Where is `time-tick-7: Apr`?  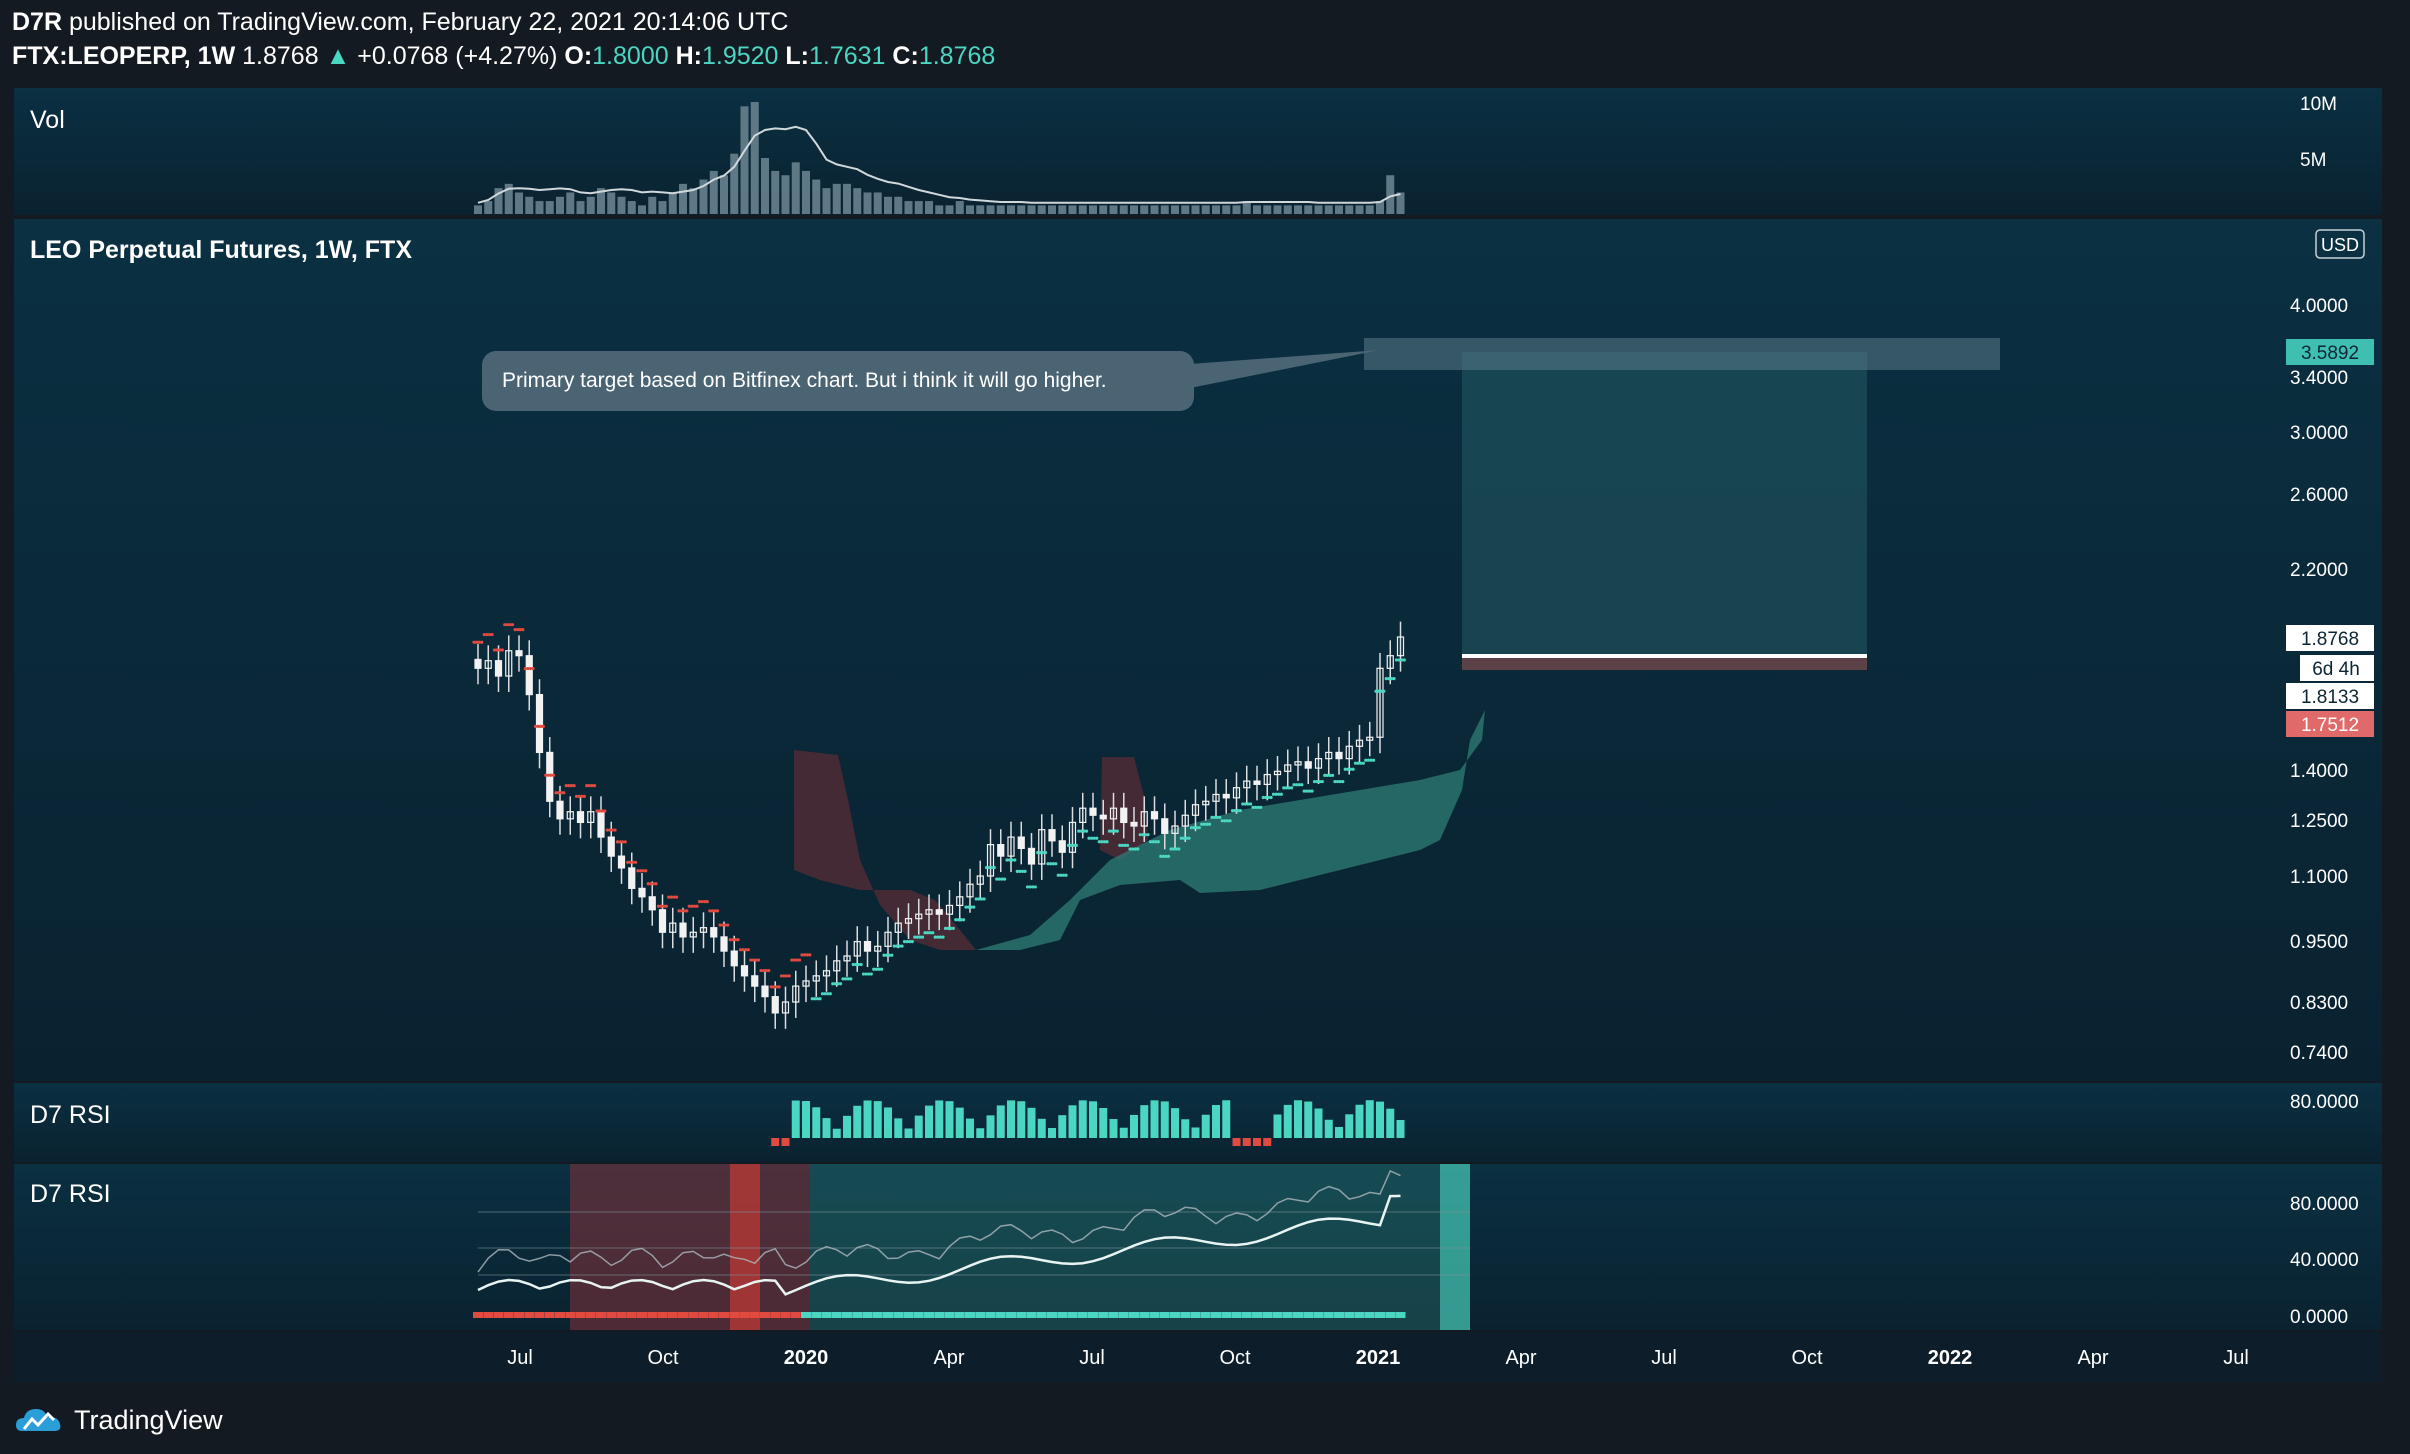
time-tick-7: Apr is located at coordinates (1520, 1358).